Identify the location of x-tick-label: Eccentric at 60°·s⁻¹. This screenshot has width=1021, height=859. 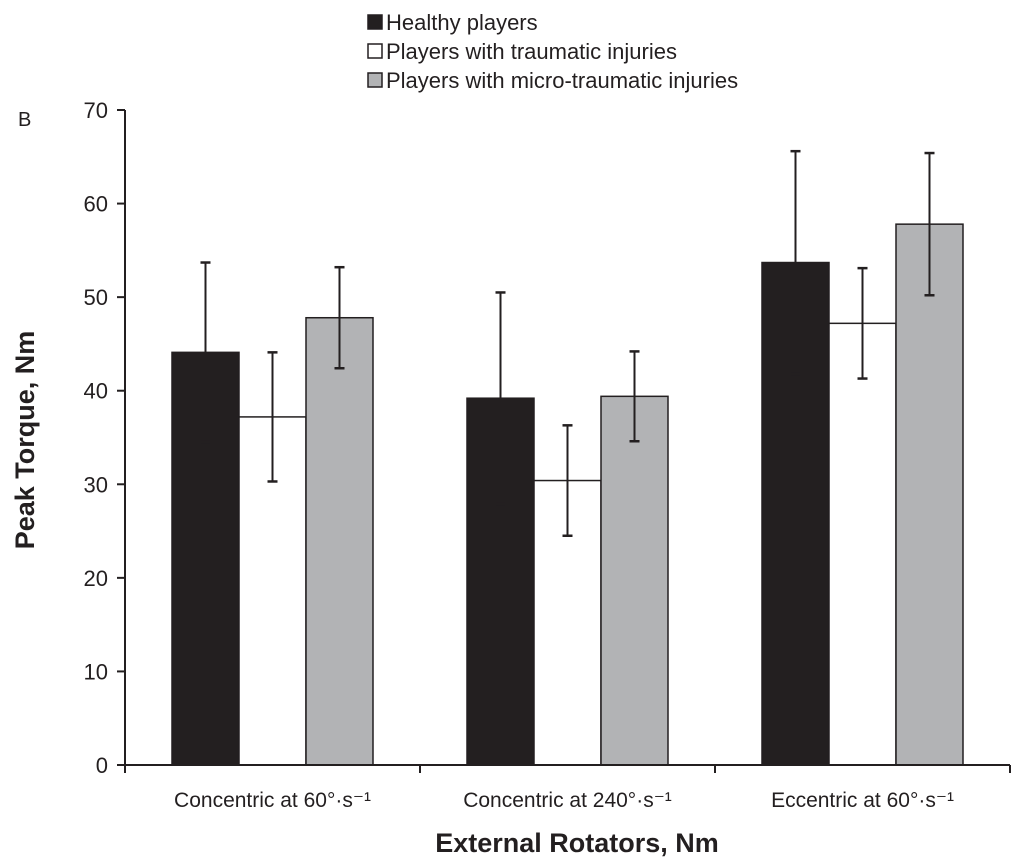
(862, 800).